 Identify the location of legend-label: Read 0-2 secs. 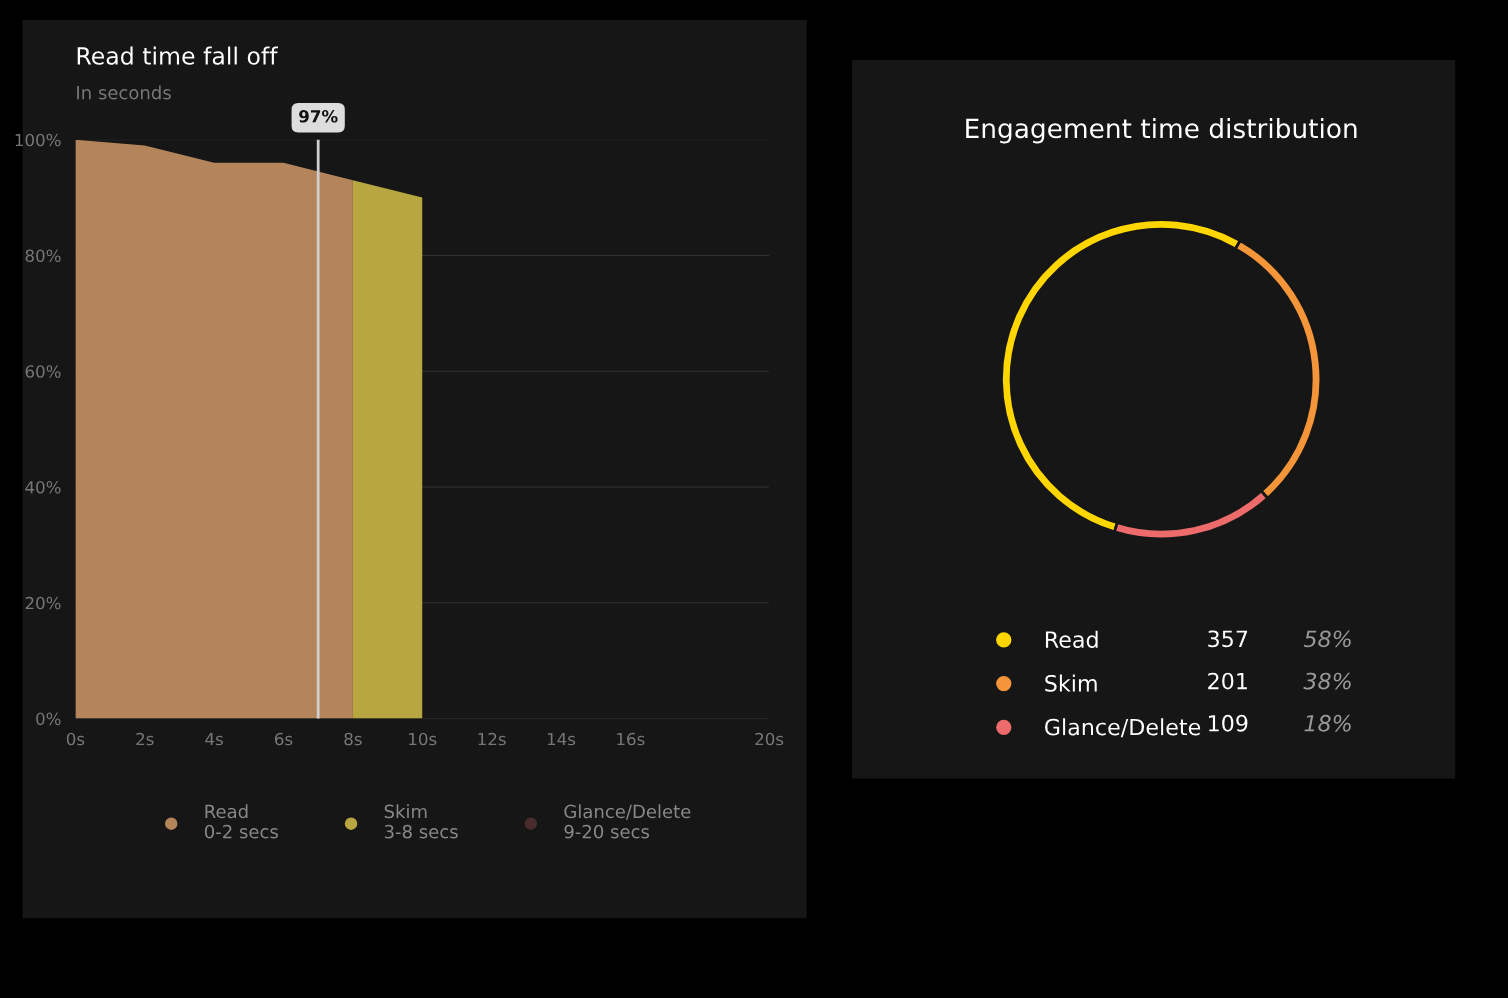
(241, 821).